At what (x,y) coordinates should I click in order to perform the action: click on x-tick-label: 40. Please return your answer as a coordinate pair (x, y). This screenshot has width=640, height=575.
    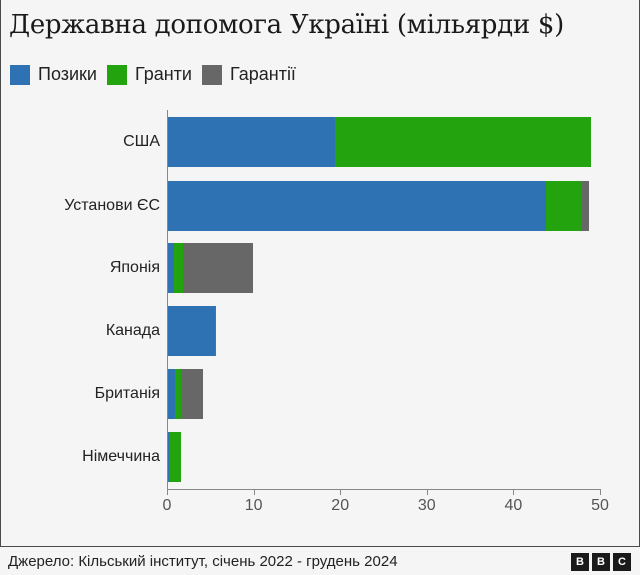
    Looking at the image, I should click on (513, 505).